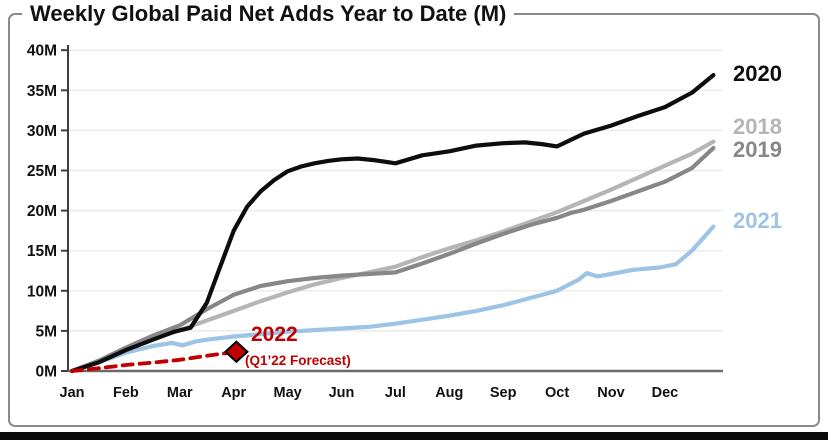  I want to click on annotation-2022-label: 2022, so click(274, 334).